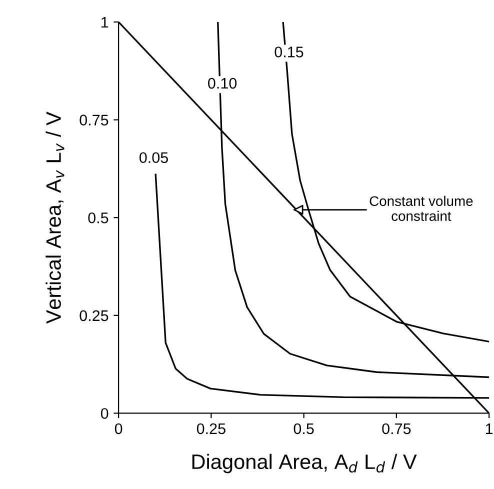  Describe the element at coordinates (98, 218) in the screenshot. I see `y-tick-label: 0.5` at that location.